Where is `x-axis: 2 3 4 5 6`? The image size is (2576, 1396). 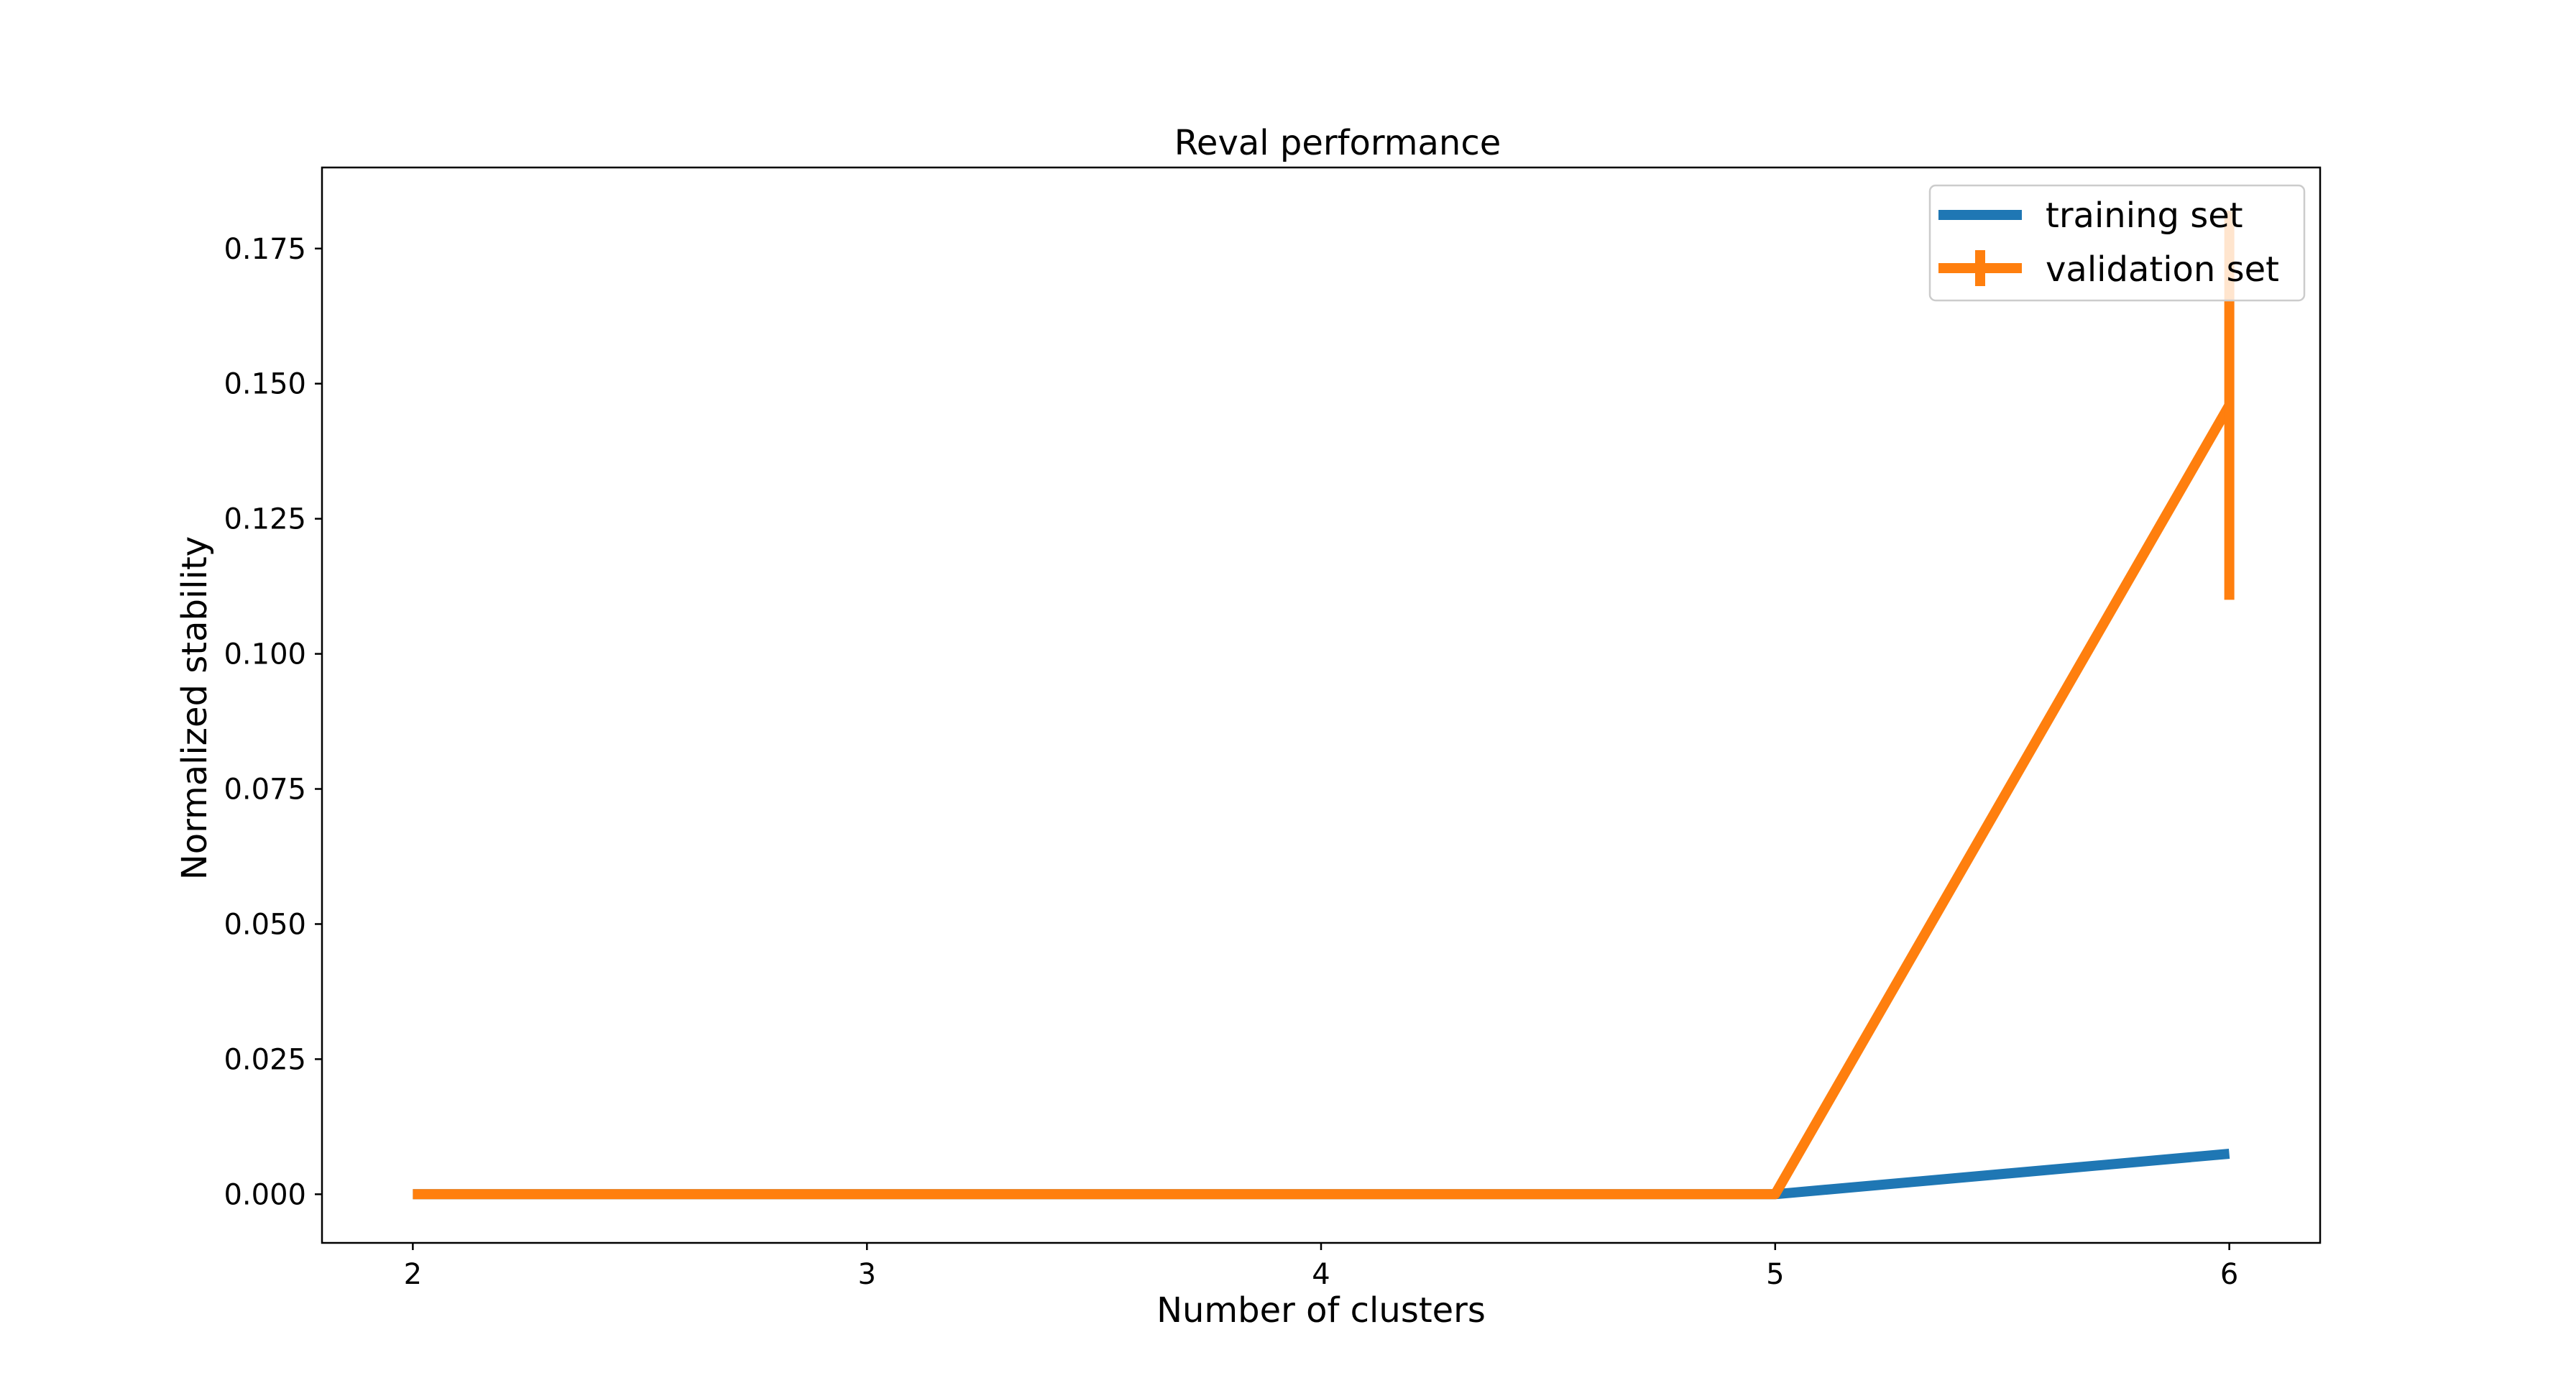 x-axis: 2 3 4 5 6 is located at coordinates (1321, 1267).